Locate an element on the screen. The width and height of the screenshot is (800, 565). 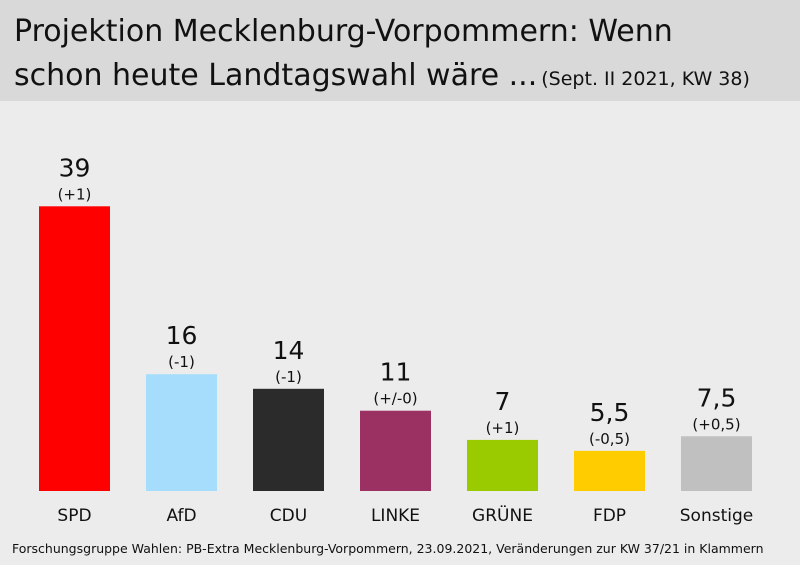
value-label-spd: 39 is located at coordinates (75, 167).